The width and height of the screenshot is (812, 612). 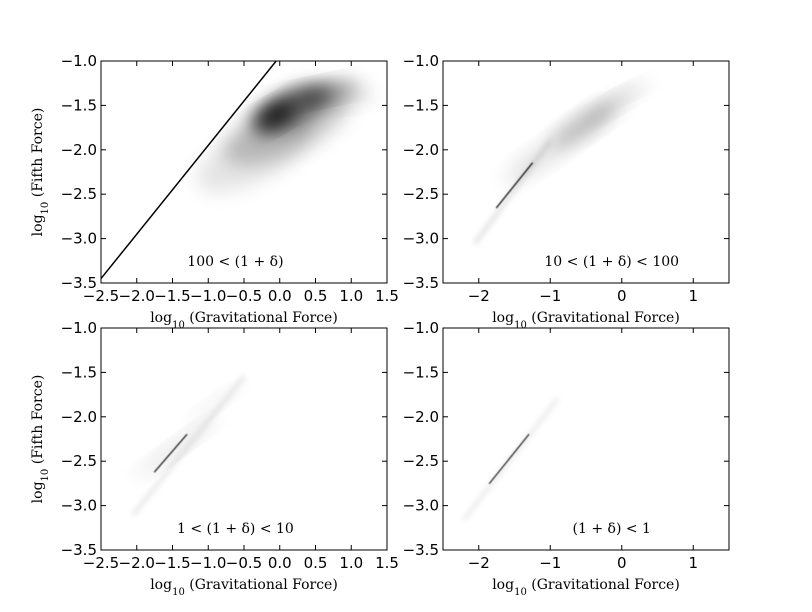 What do you see at coordinates (611, 262) in the screenshot?
I see `subset-annotation: 10 < (1 + δ) < 100` at bounding box center [611, 262].